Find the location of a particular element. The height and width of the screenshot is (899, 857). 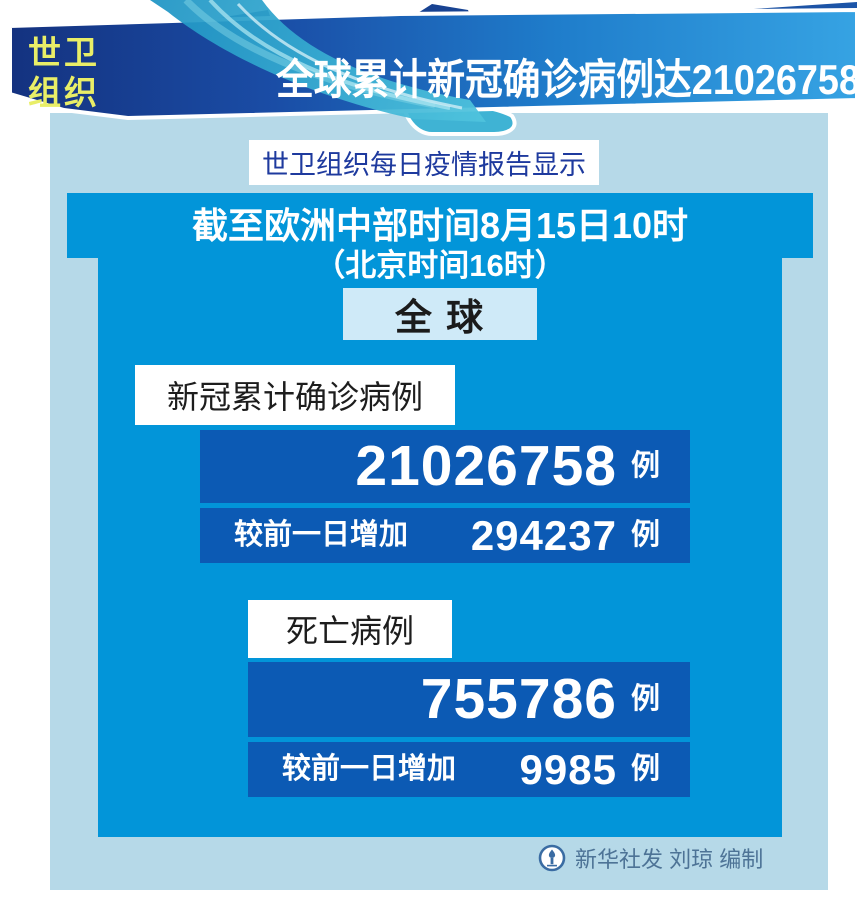

banner-artwork is located at coordinates (432, 68).